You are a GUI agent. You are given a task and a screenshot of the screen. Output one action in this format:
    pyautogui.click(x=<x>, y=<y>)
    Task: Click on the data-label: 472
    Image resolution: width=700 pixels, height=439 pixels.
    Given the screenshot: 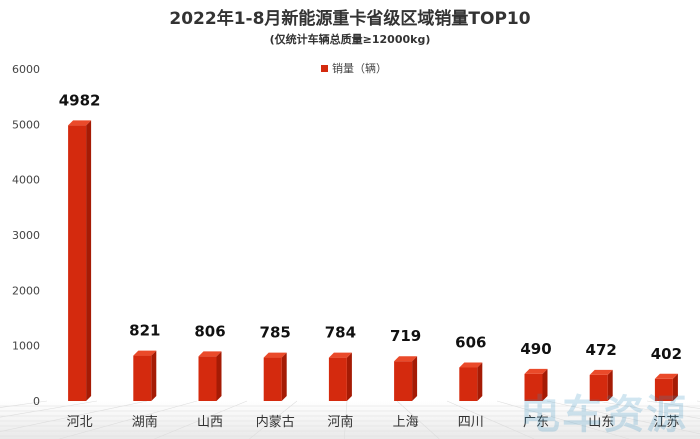 What is the action you would take?
    pyautogui.click(x=601, y=350)
    